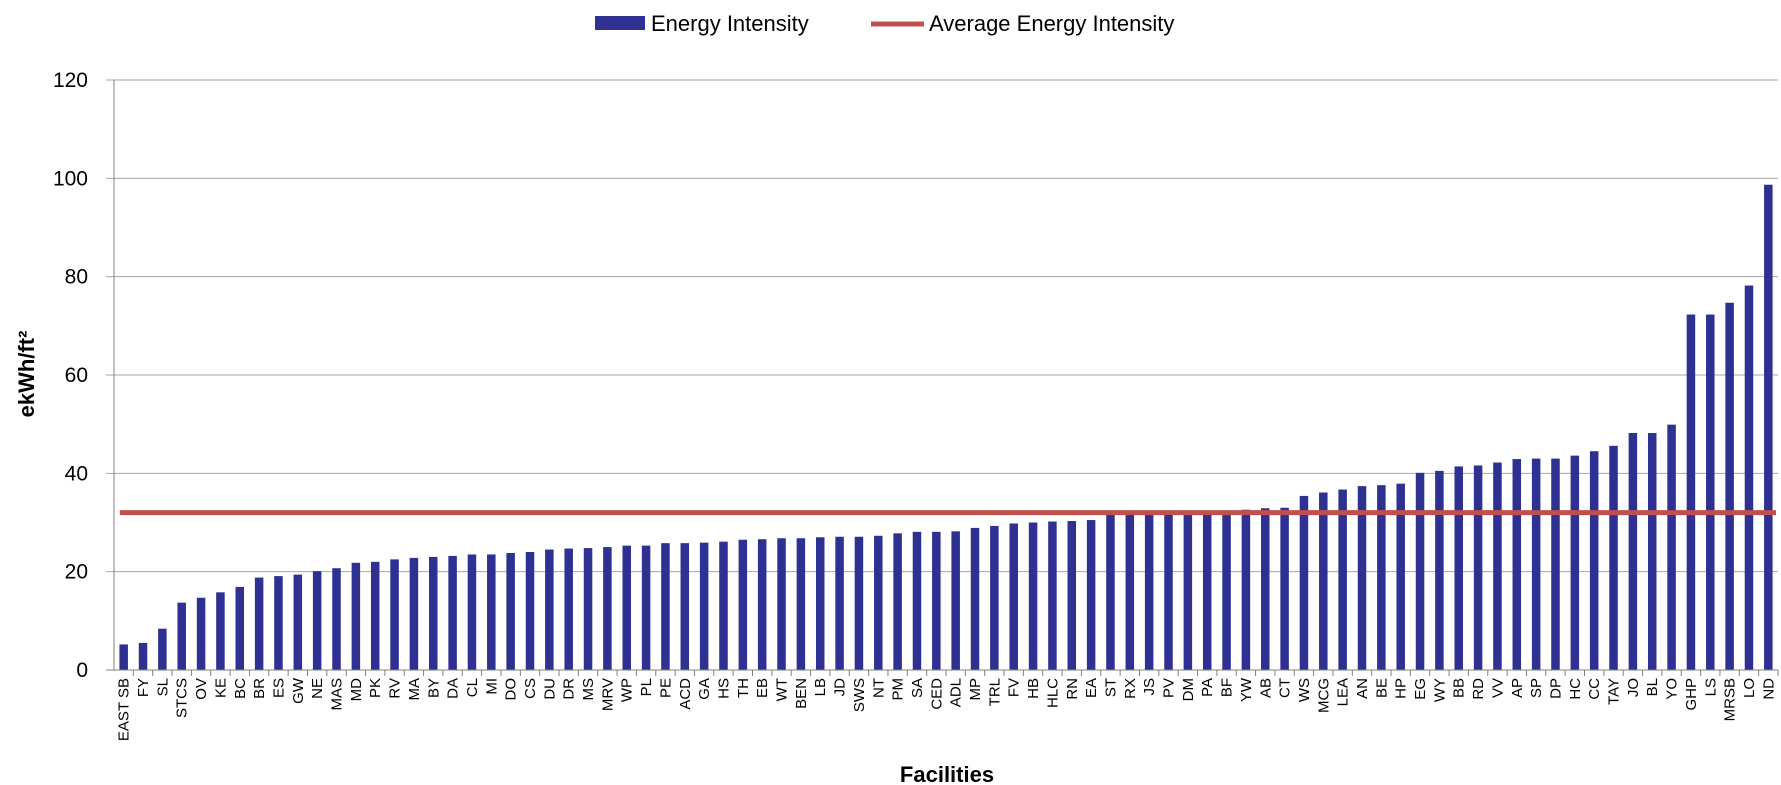 The height and width of the screenshot is (785, 1781). Describe the element at coordinates (1517, 688) in the screenshot. I see `x-tick-label: AP` at that location.